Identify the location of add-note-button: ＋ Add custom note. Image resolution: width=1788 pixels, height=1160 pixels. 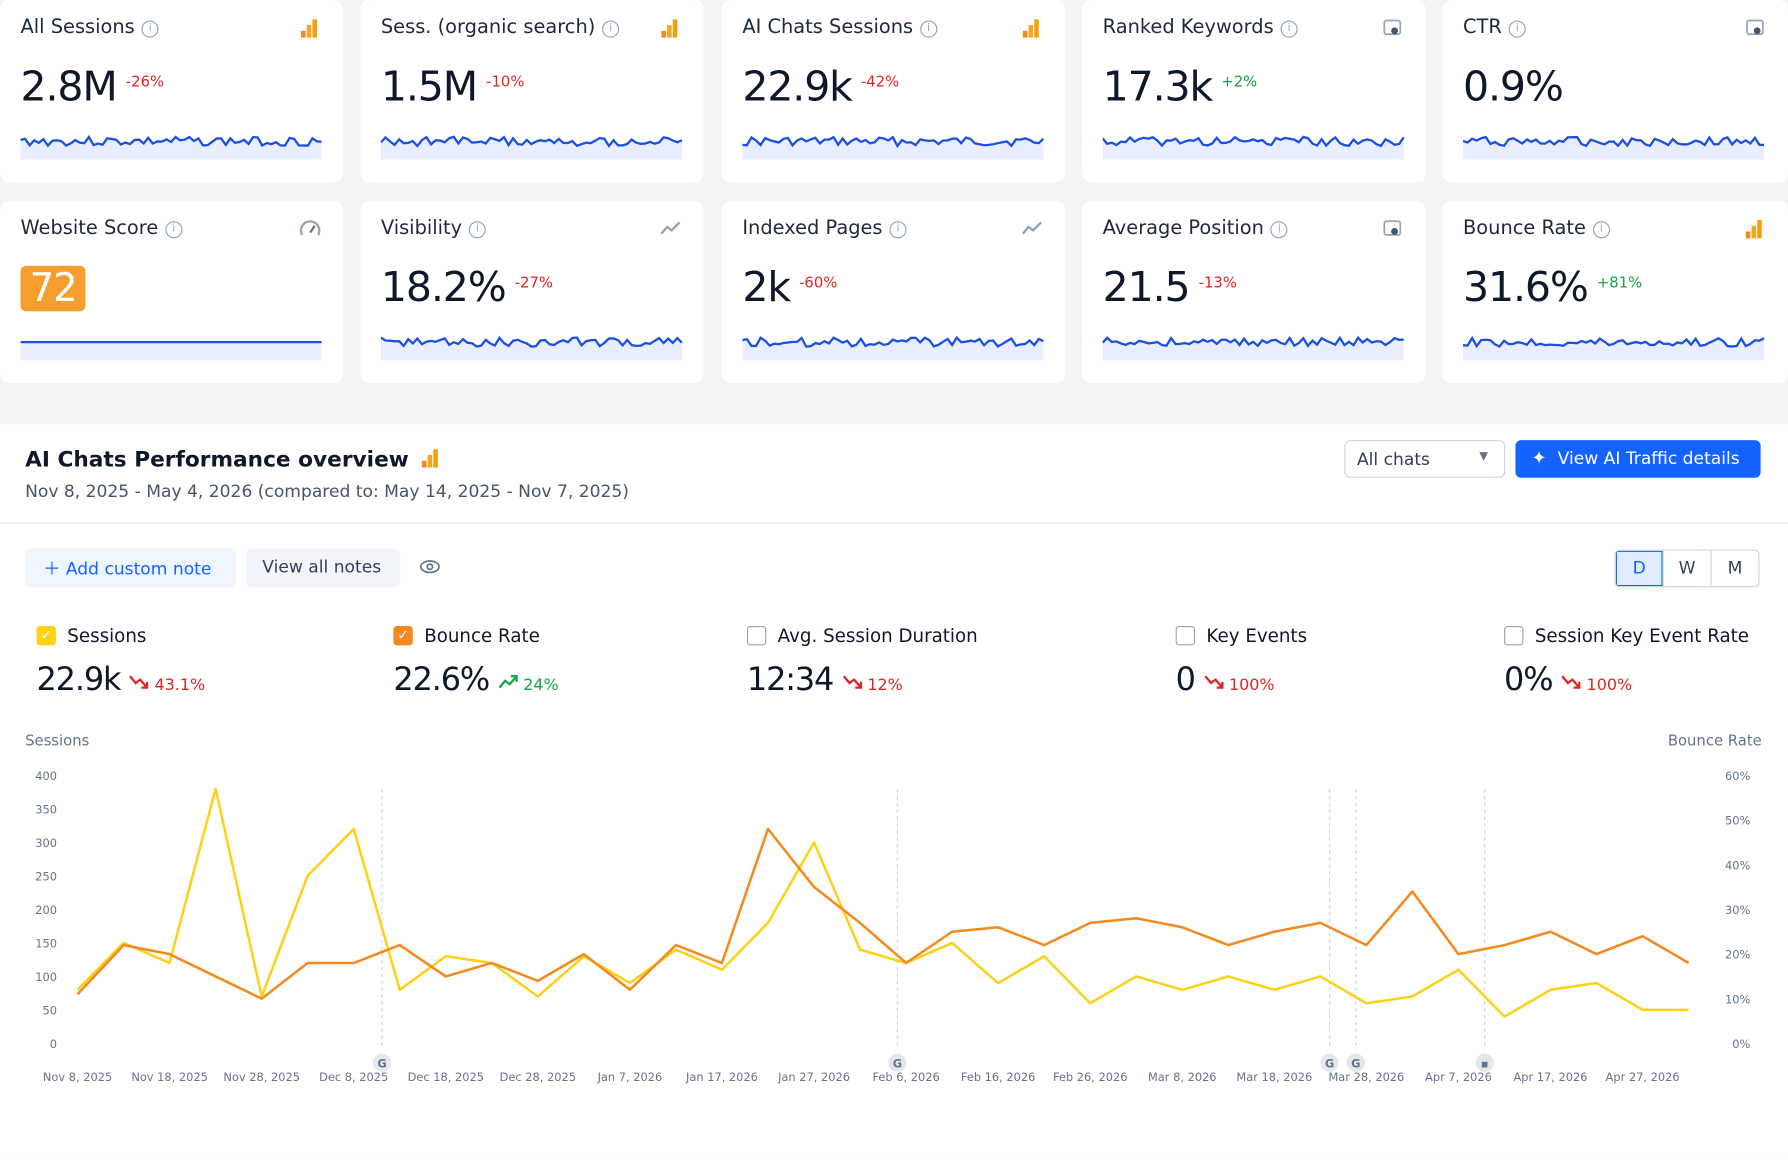
(131, 568).